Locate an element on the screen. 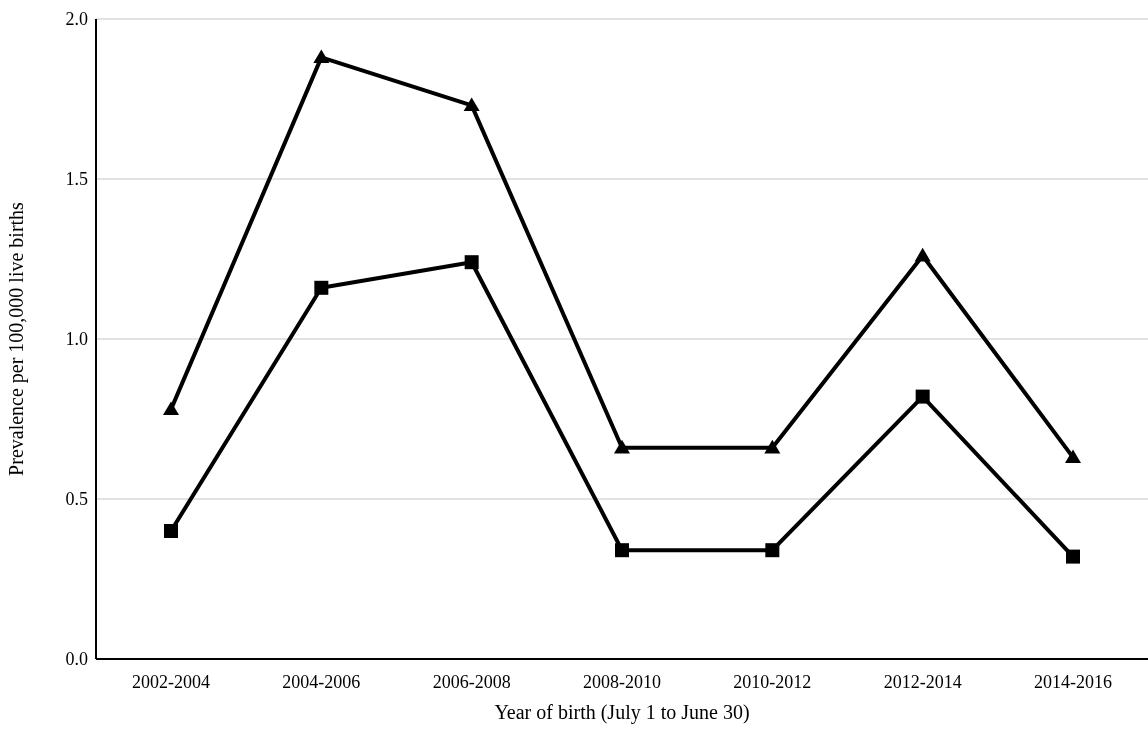  x-tick-label: 2002-2004 is located at coordinates (171, 681).